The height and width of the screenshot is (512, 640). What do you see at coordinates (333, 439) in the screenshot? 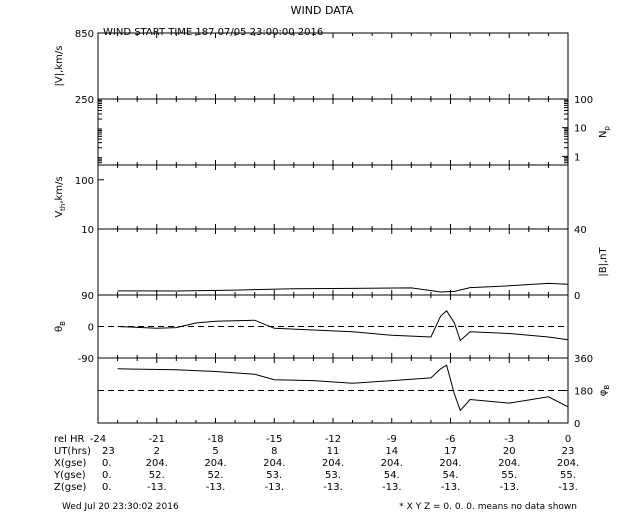
I see `table-cell: -12` at bounding box center [333, 439].